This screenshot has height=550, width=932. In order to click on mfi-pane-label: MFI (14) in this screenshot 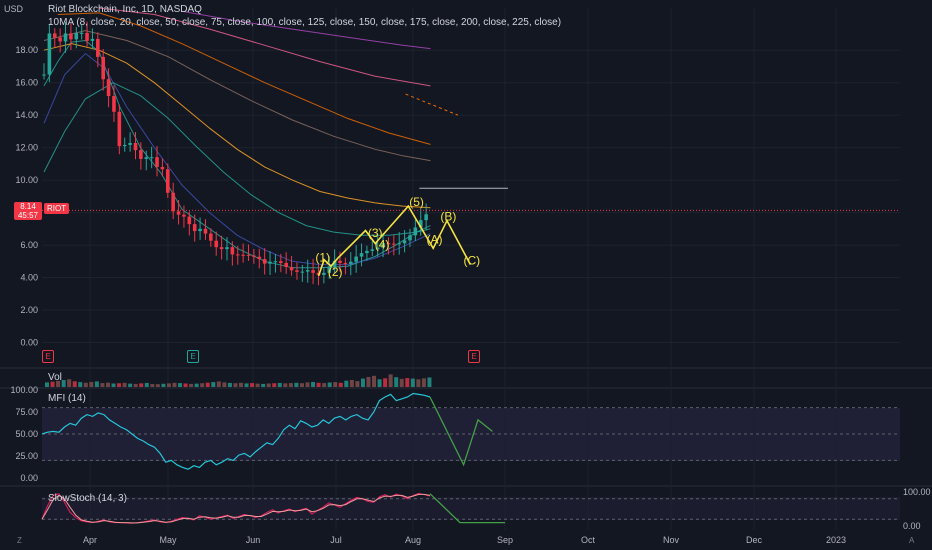, I will do `click(67, 398)`.